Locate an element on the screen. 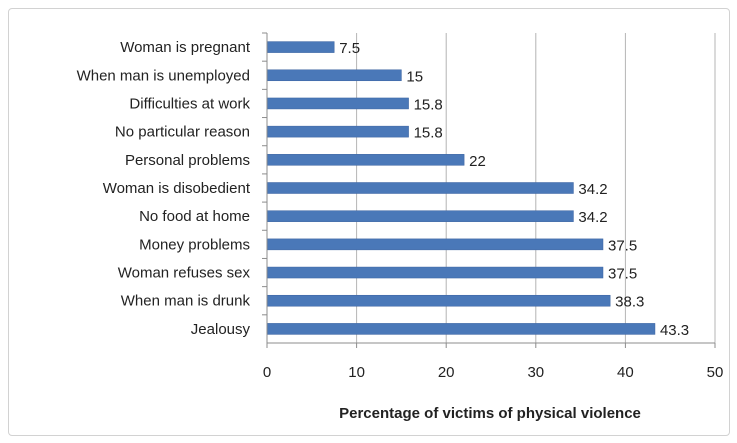  x-tick-label: 20 is located at coordinates (446, 372).